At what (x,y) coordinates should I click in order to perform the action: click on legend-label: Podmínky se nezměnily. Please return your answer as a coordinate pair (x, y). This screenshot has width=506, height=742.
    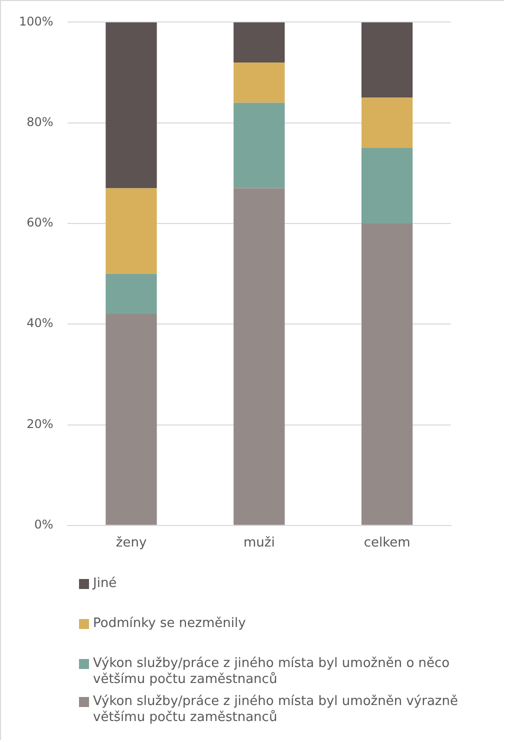
    Looking at the image, I should click on (169, 624).